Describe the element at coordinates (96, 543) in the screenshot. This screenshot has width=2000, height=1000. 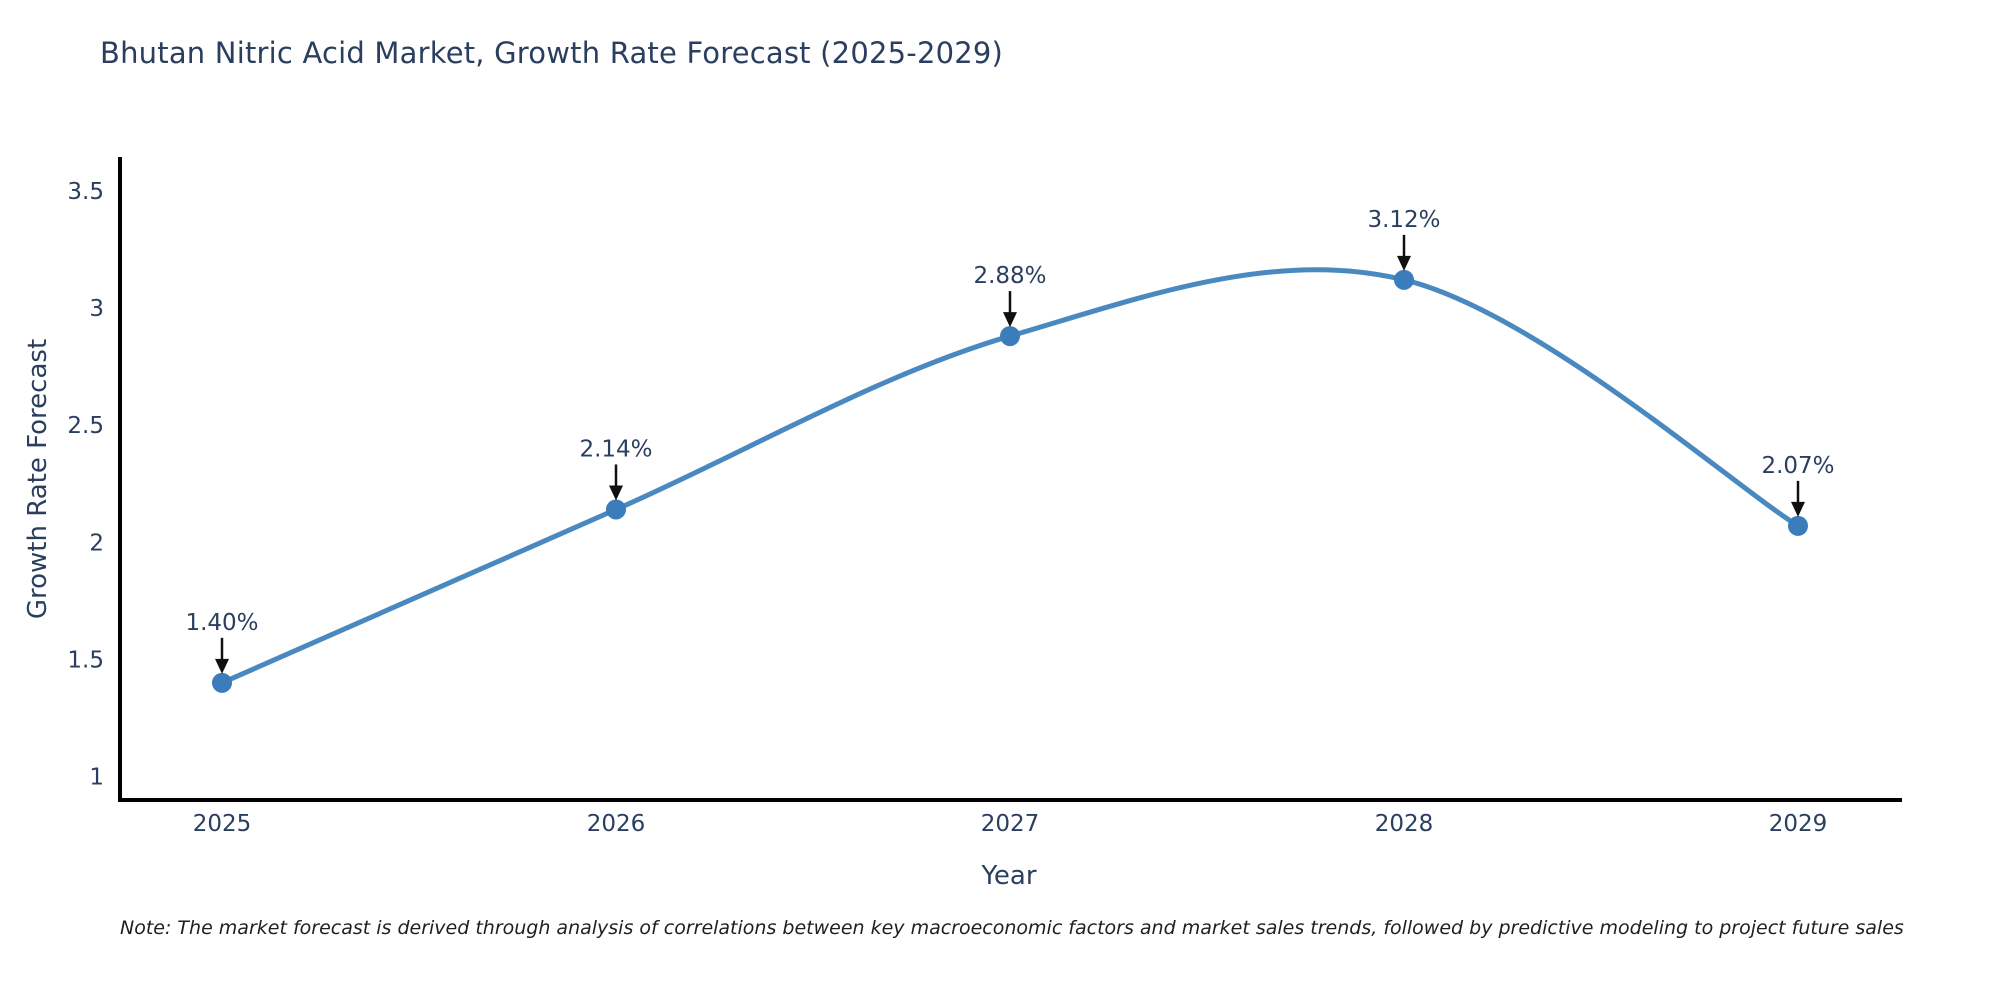
I see `y-tick-label: 2` at that location.